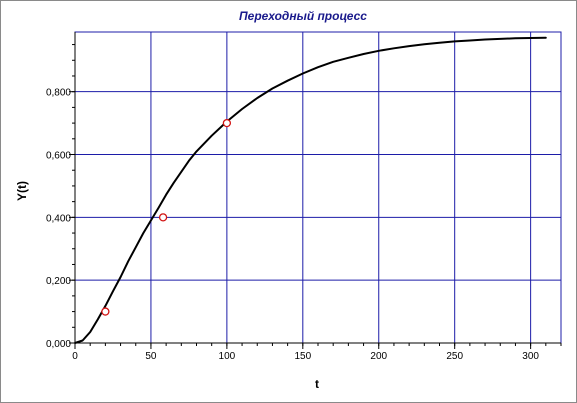 The width and height of the screenshot is (577, 403). Describe the element at coordinates (58, 93) in the screenshot. I see `y-tick-label: 0,800` at that location.